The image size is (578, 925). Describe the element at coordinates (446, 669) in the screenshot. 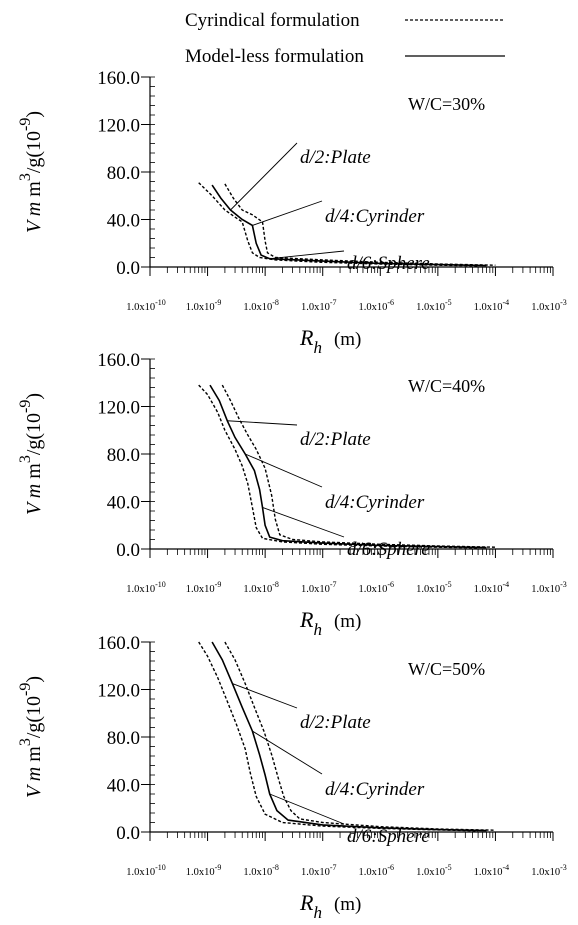

I see `condition-label: W/C=50%` at that location.